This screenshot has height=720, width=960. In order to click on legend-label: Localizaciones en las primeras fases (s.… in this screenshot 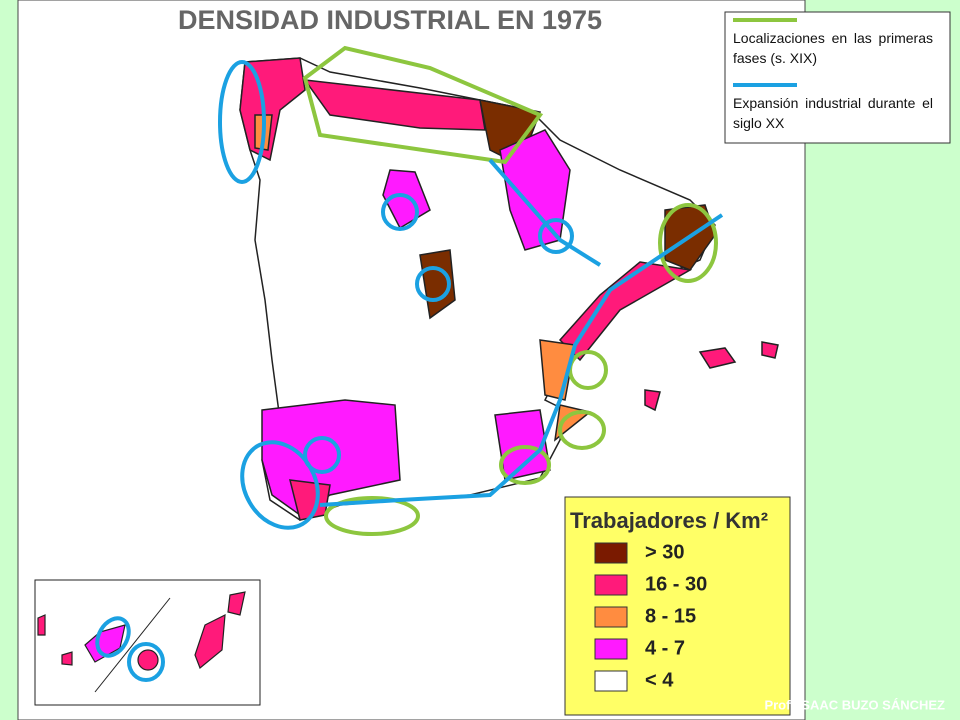, I will do `click(833, 48)`.